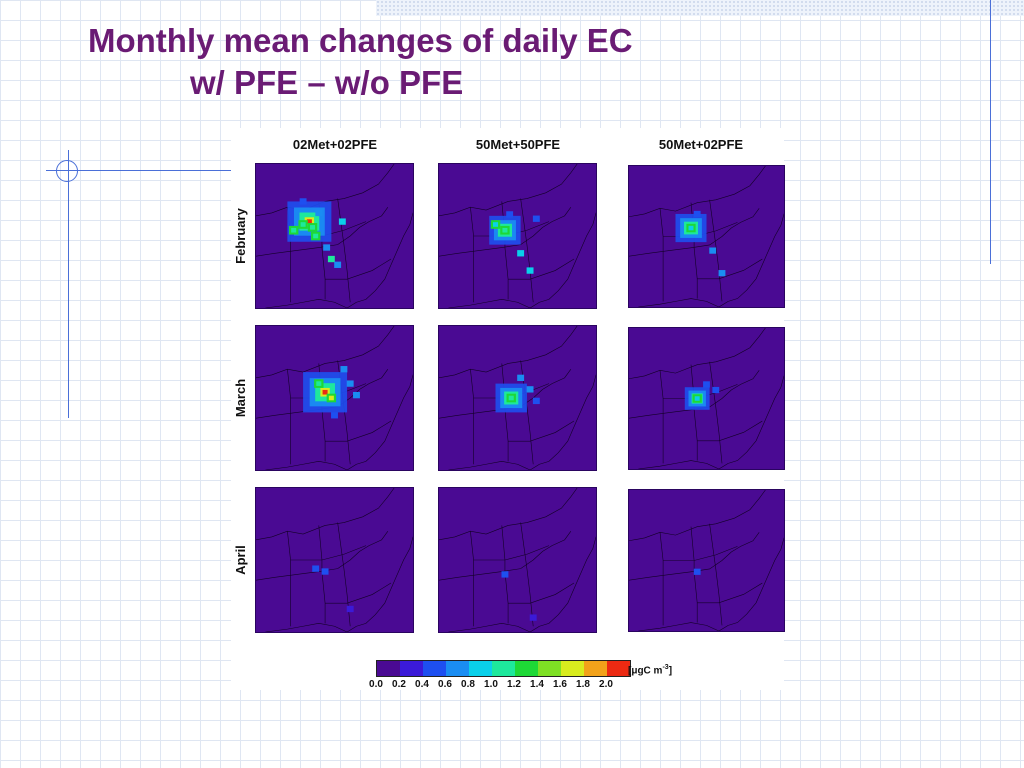  I want to click on units-close-bracket: ], so click(670, 671).